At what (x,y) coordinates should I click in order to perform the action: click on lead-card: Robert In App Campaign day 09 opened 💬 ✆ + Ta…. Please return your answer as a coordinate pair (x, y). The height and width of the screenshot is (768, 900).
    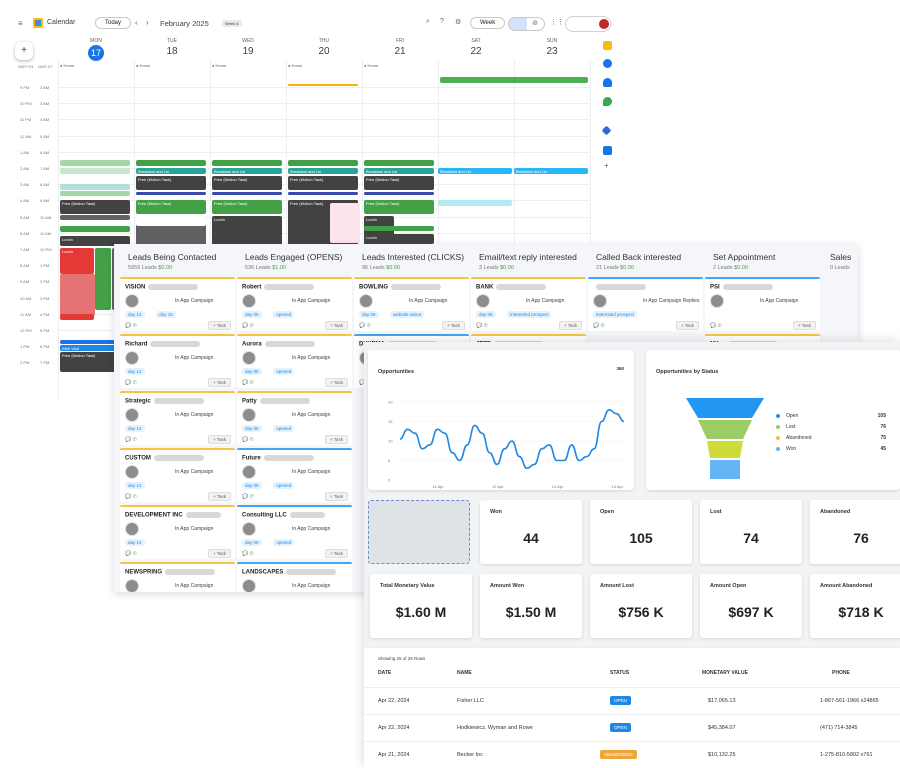
    Looking at the image, I should click on (294, 304).